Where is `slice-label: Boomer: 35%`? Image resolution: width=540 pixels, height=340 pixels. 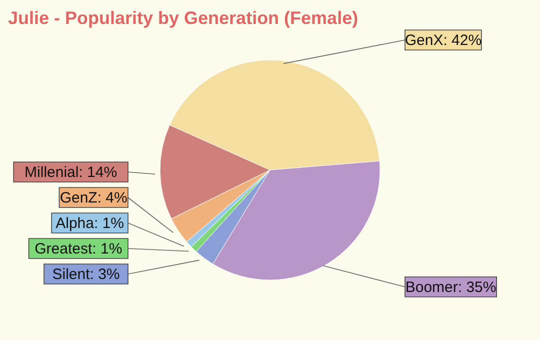
slice-label: Boomer: 35% is located at coordinates (450, 287).